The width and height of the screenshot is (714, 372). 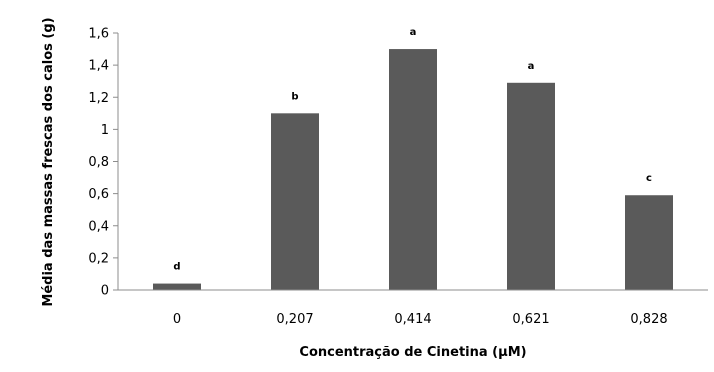 What do you see at coordinates (98, 66) in the screenshot?
I see `y-tick-label: 1,4` at bounding box center [98, 66].